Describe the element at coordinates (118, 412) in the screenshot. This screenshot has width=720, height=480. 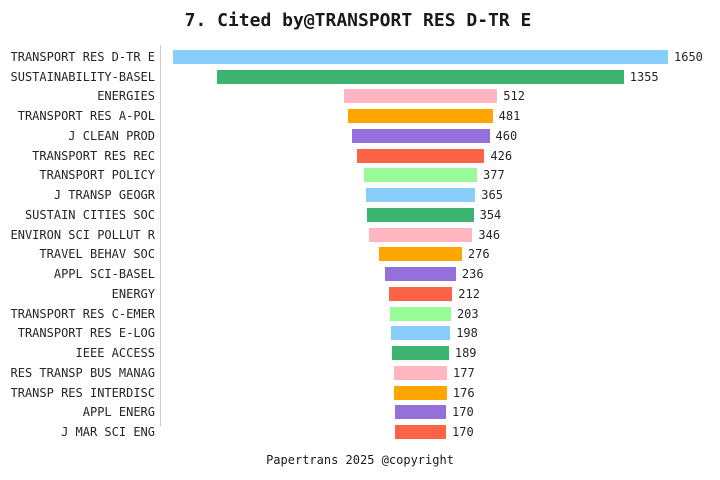
I see `category-label: APPL ENERG` at that location.